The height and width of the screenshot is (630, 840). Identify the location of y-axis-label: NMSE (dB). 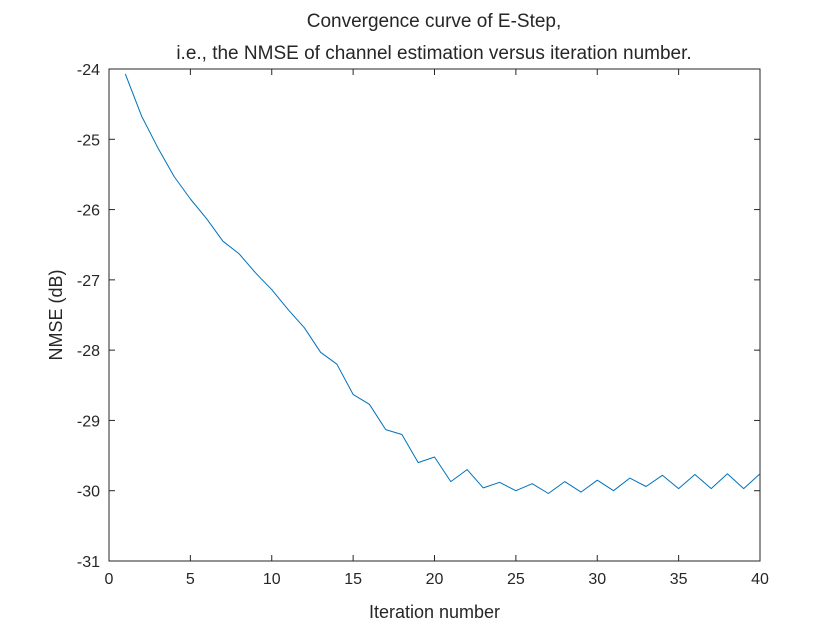
(56, 314).